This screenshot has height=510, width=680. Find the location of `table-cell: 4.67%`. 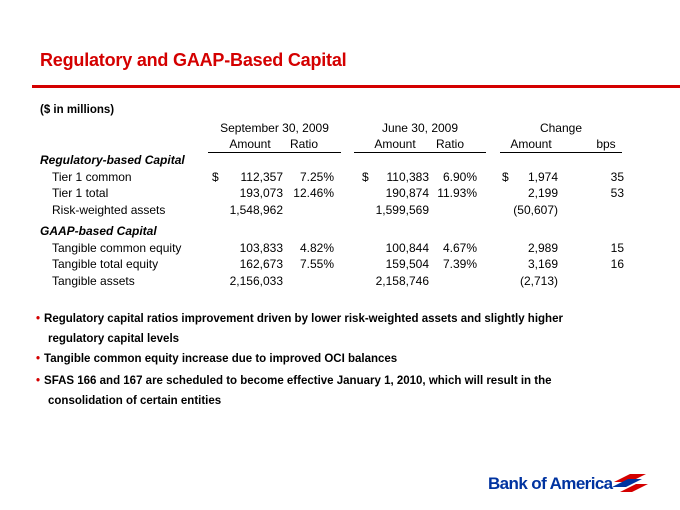

table-cell: 4.67% is located at coordinates (459, 247).